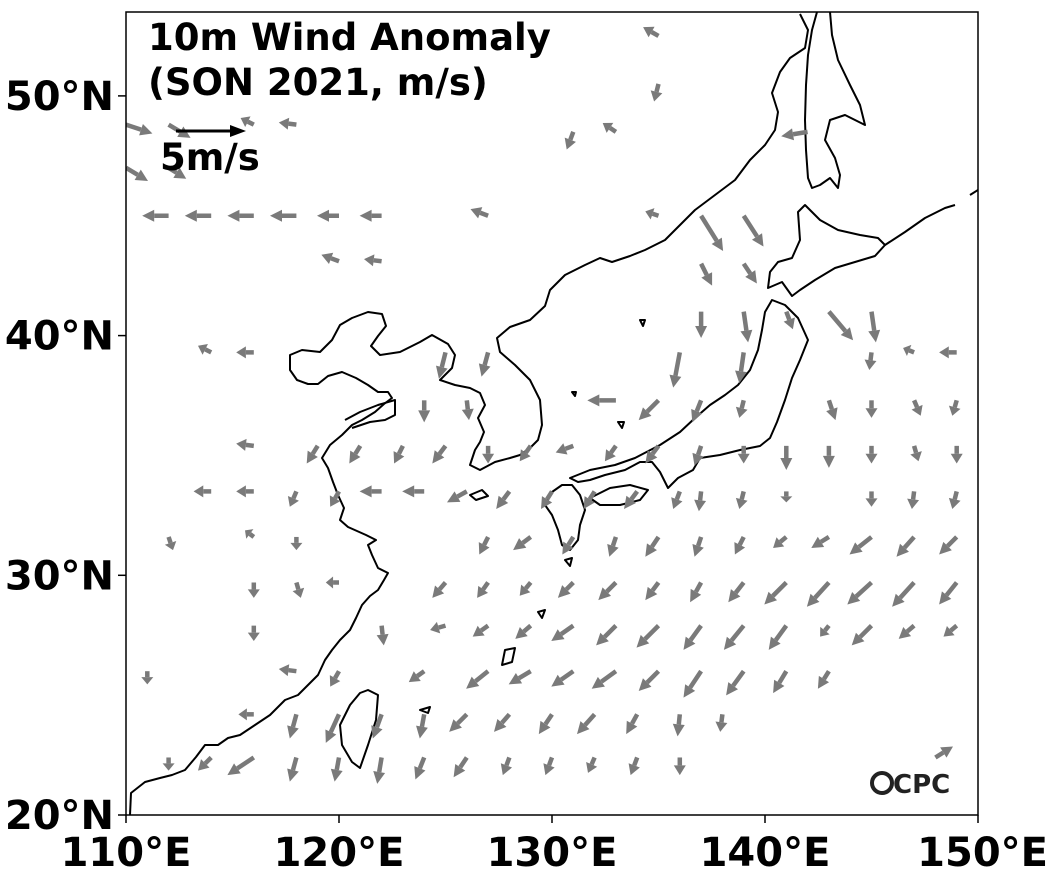 The width and height of the screenshot is (1052, 882). Describe the element at coordinates (59, 337) in the screenshot. I see `lat-tick-label: 40°N` at that location.